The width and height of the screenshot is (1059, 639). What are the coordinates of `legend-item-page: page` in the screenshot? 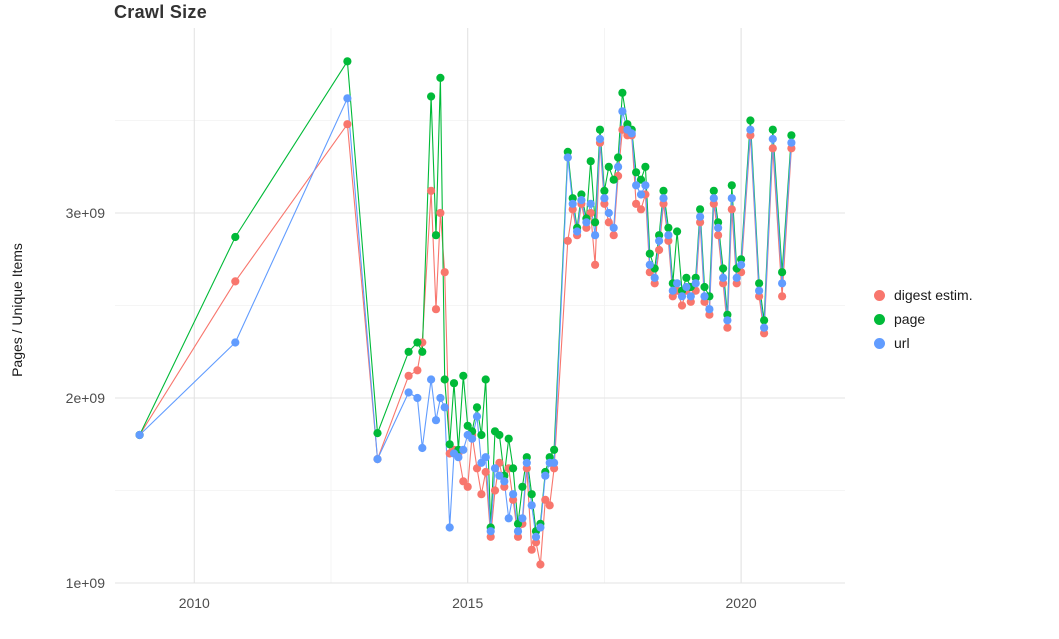 It's located at (923, 319).